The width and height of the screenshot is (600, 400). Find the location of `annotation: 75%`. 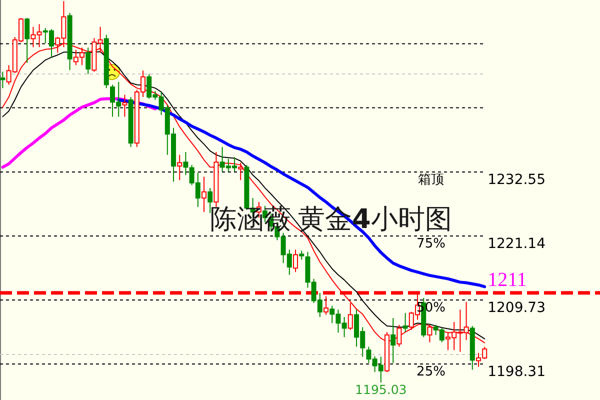

annotation: 75% is located at coordinates (431, 244).